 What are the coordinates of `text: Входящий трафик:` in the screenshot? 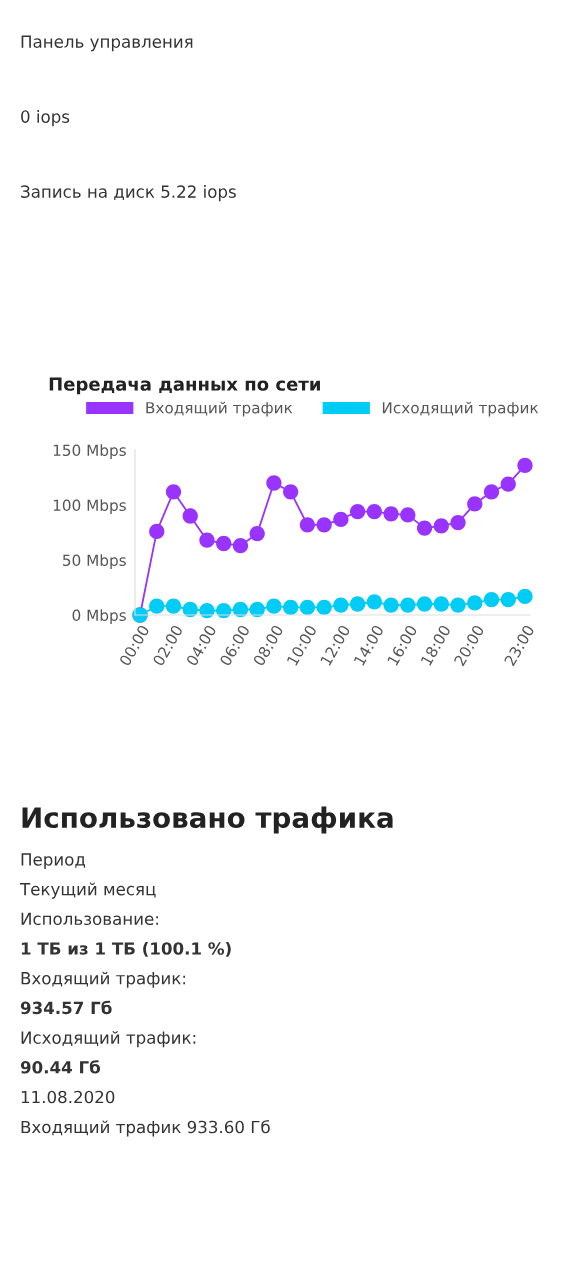 It's located at (103, 979).